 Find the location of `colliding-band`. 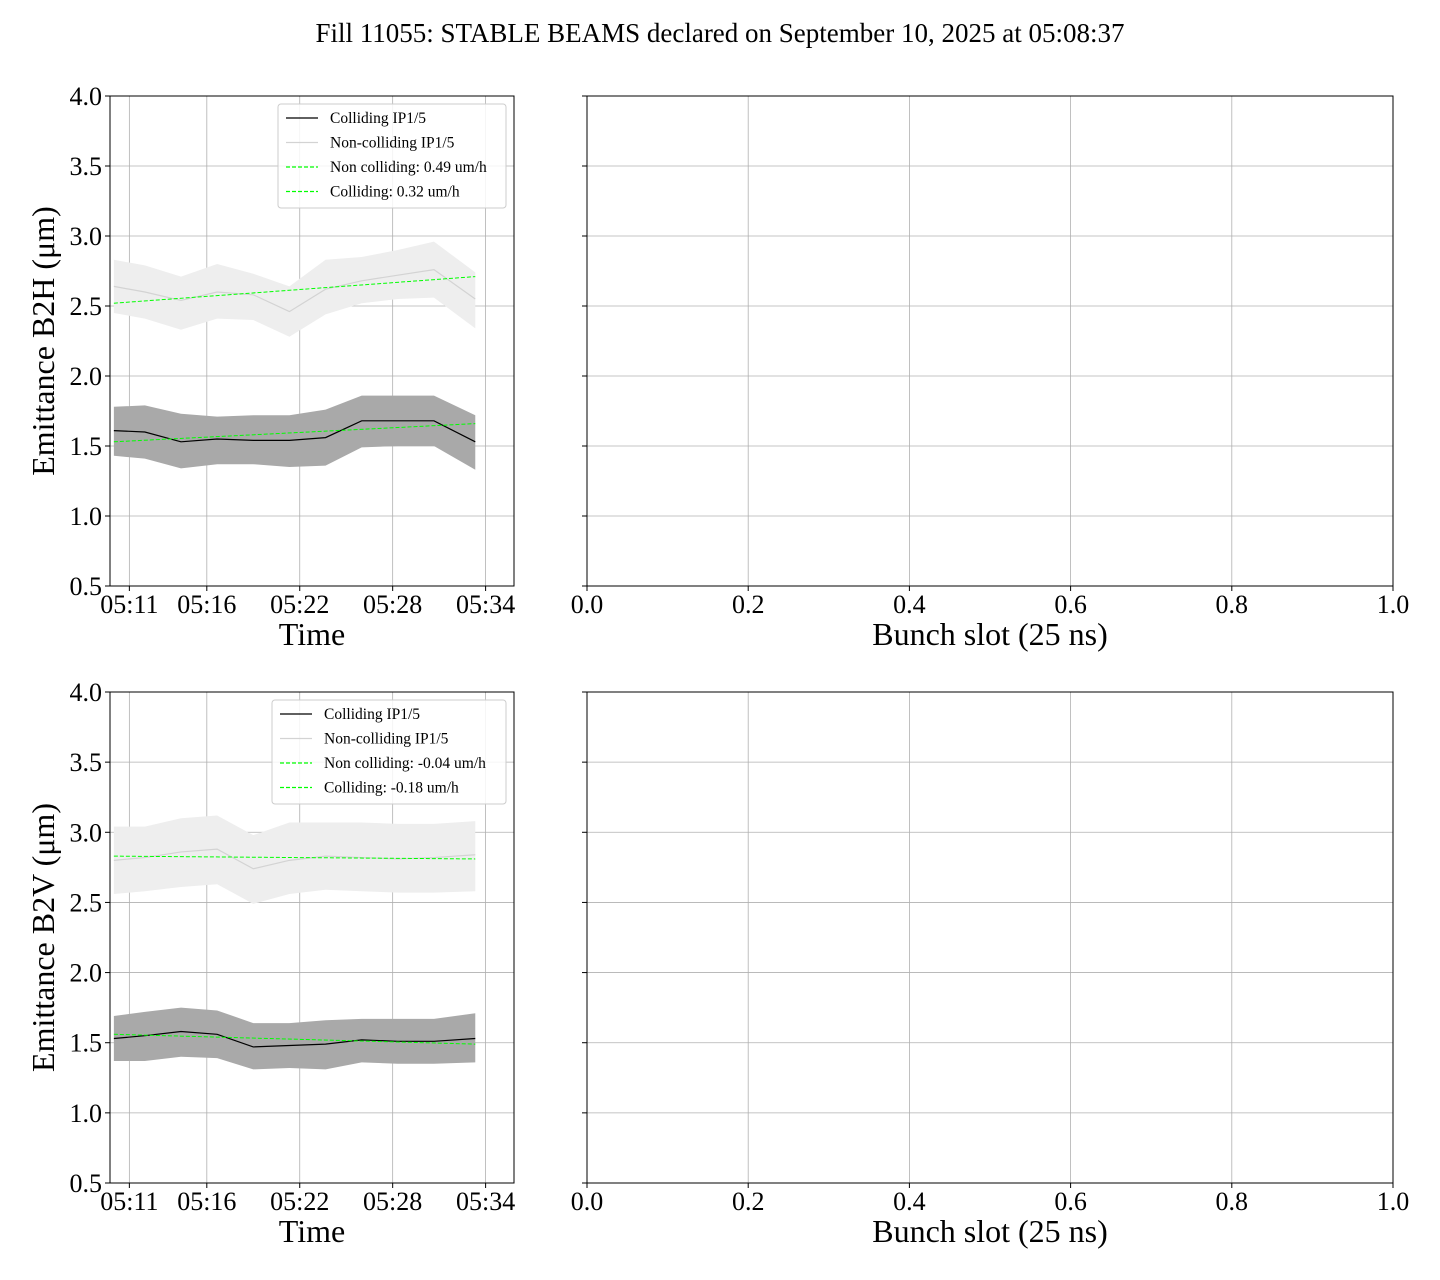

colliding-band is located at coordinates (294, 1038).